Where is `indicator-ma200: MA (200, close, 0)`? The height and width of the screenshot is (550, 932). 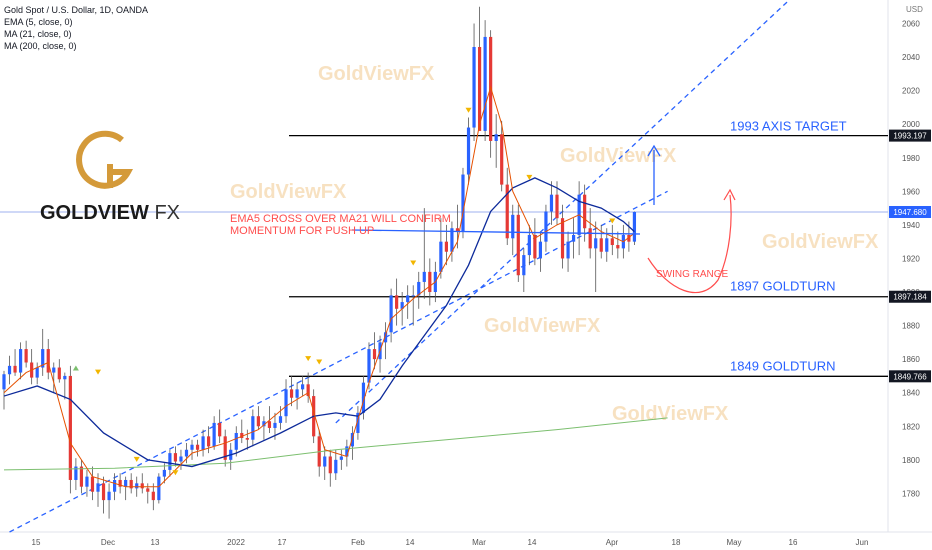 indicator-ma200: MA (200, close, 0) is located at coordinates (40, 46).